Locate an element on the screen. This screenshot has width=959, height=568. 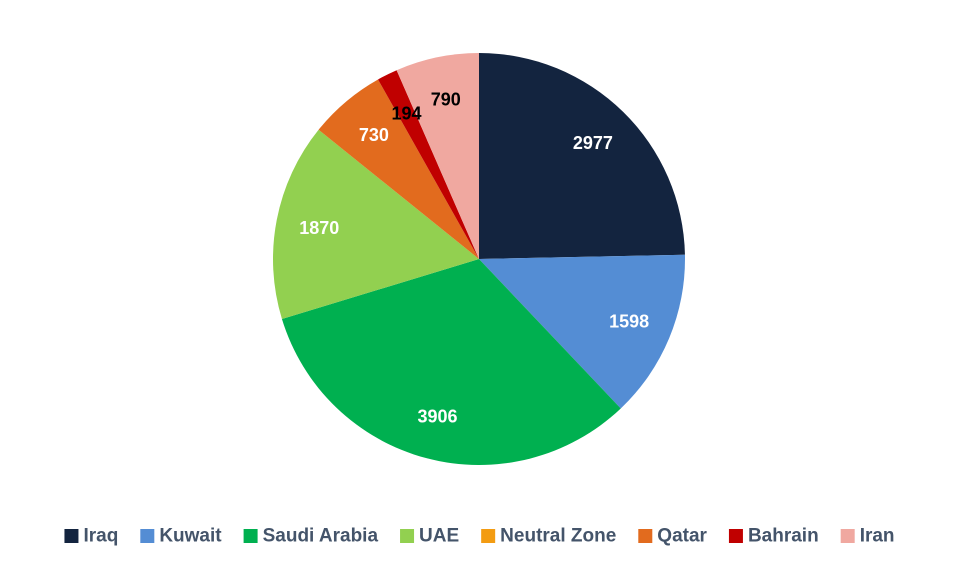
data-label-qatar: 730 is located at coordinates (374, 135).